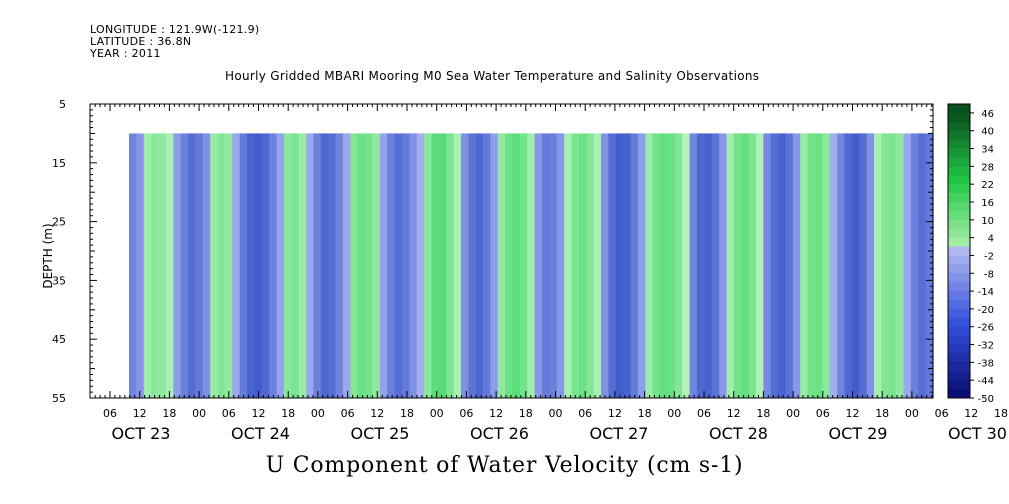 This screenshot has height=504, width=1009. Describe the element at coordinates (986, 310) in the screenshot. I see `colorbar-label: -20` at that location.